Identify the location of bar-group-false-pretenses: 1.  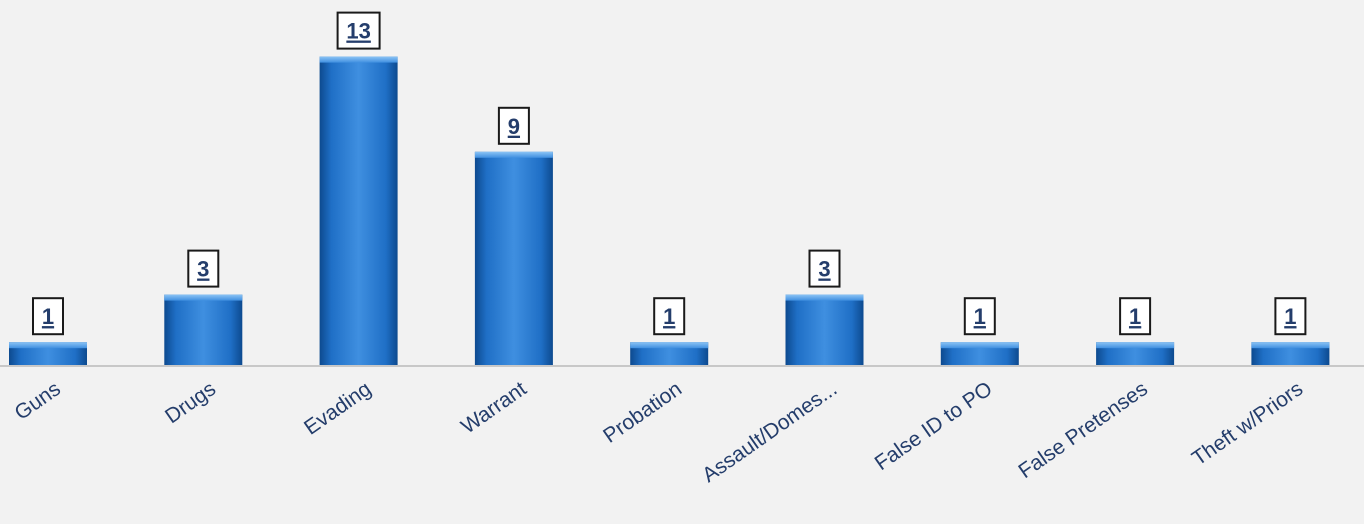
(1135, 331).